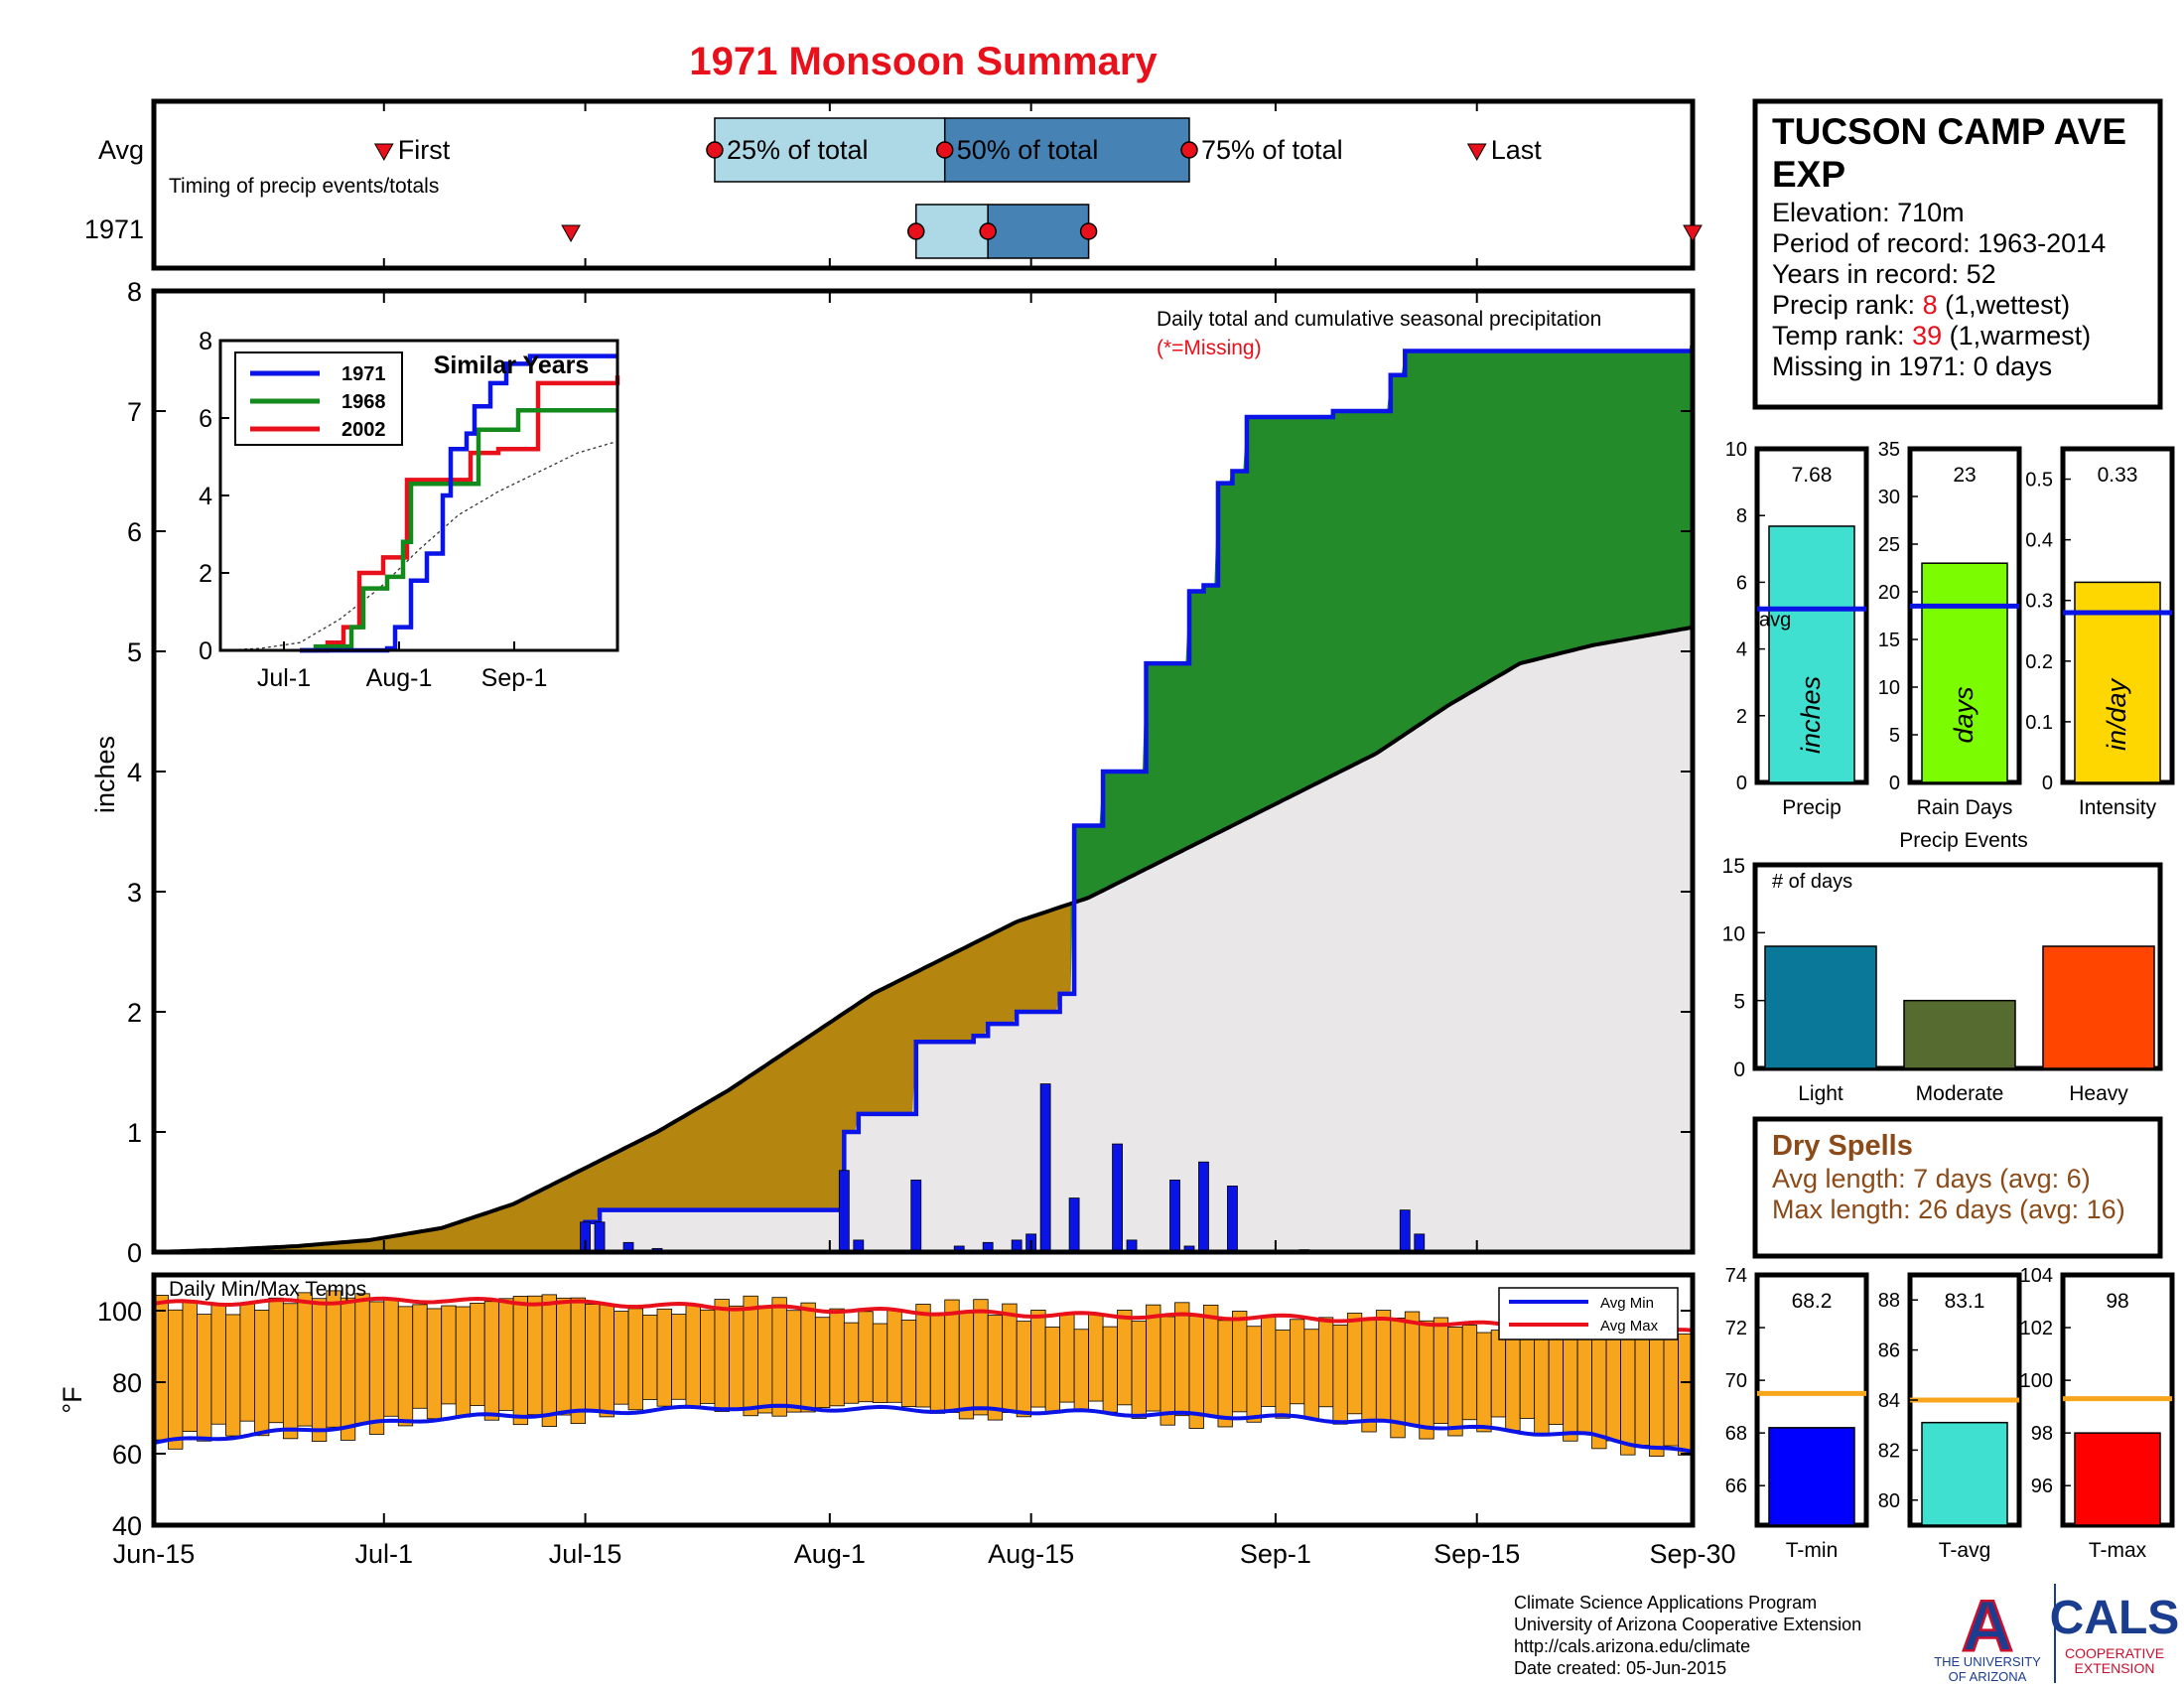  I want to click on station-period: Period of record: 1963-2014, so click(1939, 243).